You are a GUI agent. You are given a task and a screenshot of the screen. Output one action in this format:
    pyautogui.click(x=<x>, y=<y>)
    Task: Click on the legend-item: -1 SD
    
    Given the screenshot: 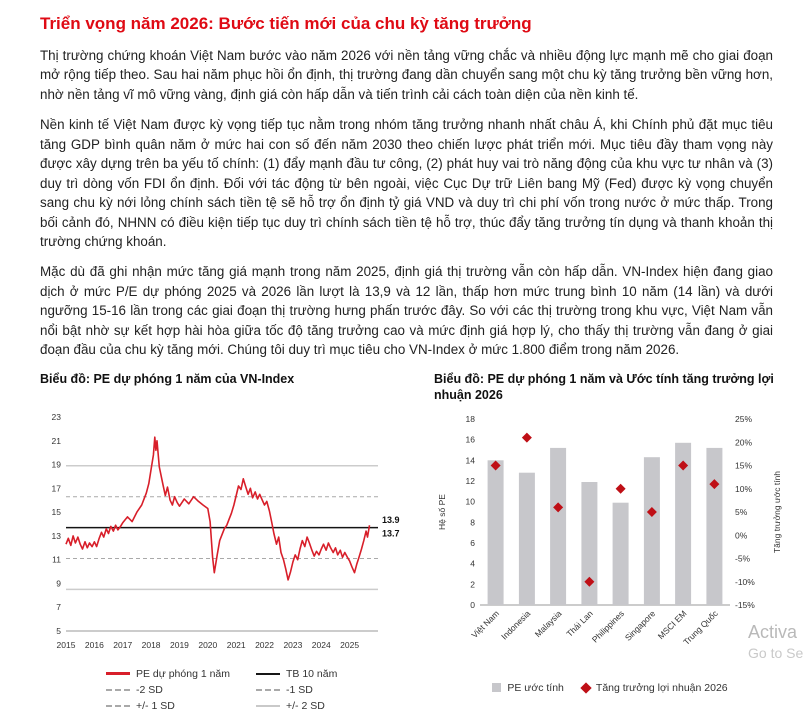 What is the action you would take?
    pyautogui.click(x=312, y=690)
    